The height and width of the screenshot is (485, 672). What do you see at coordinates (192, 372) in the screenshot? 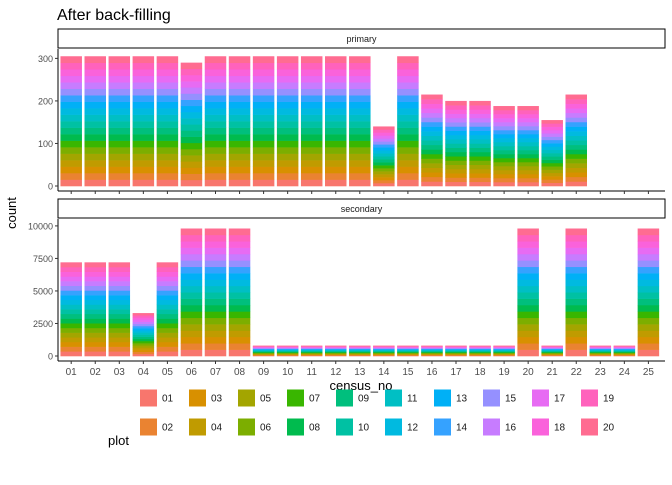
I see `x-tick-label: 06` at bounding box center [192, 372].